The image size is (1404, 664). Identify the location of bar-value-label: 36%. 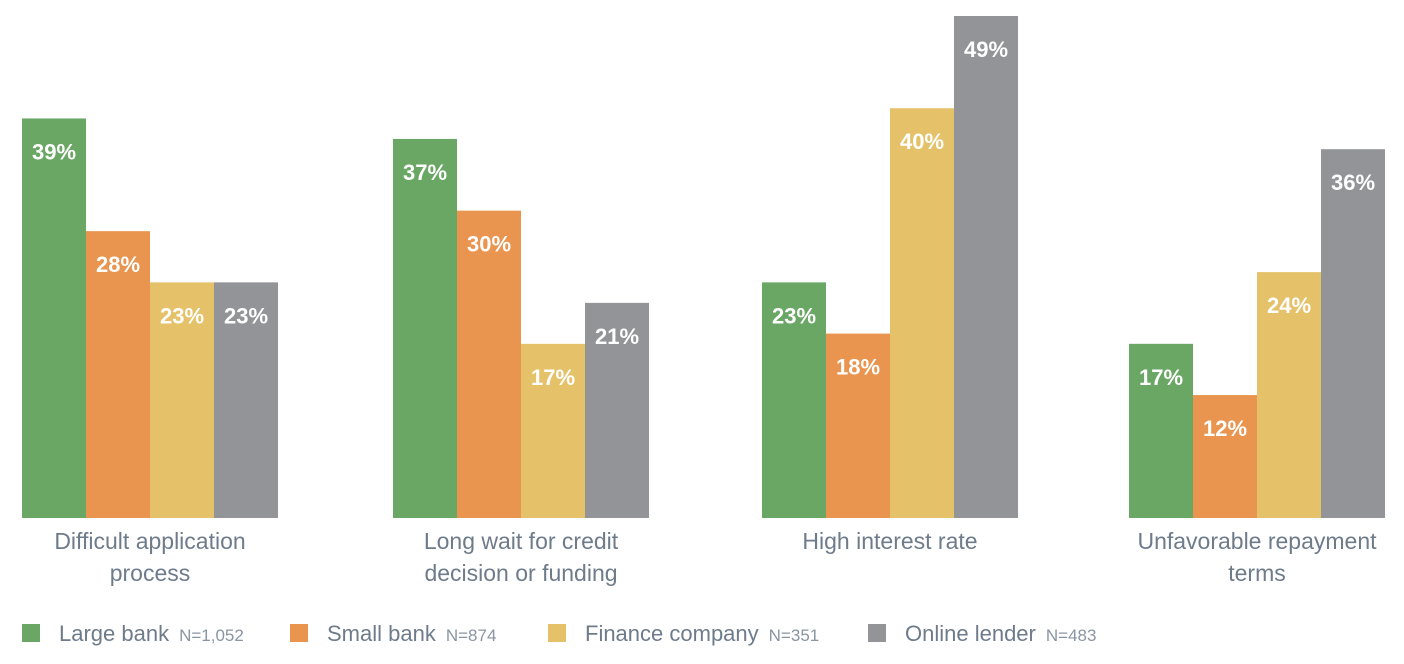
(1353, 182).